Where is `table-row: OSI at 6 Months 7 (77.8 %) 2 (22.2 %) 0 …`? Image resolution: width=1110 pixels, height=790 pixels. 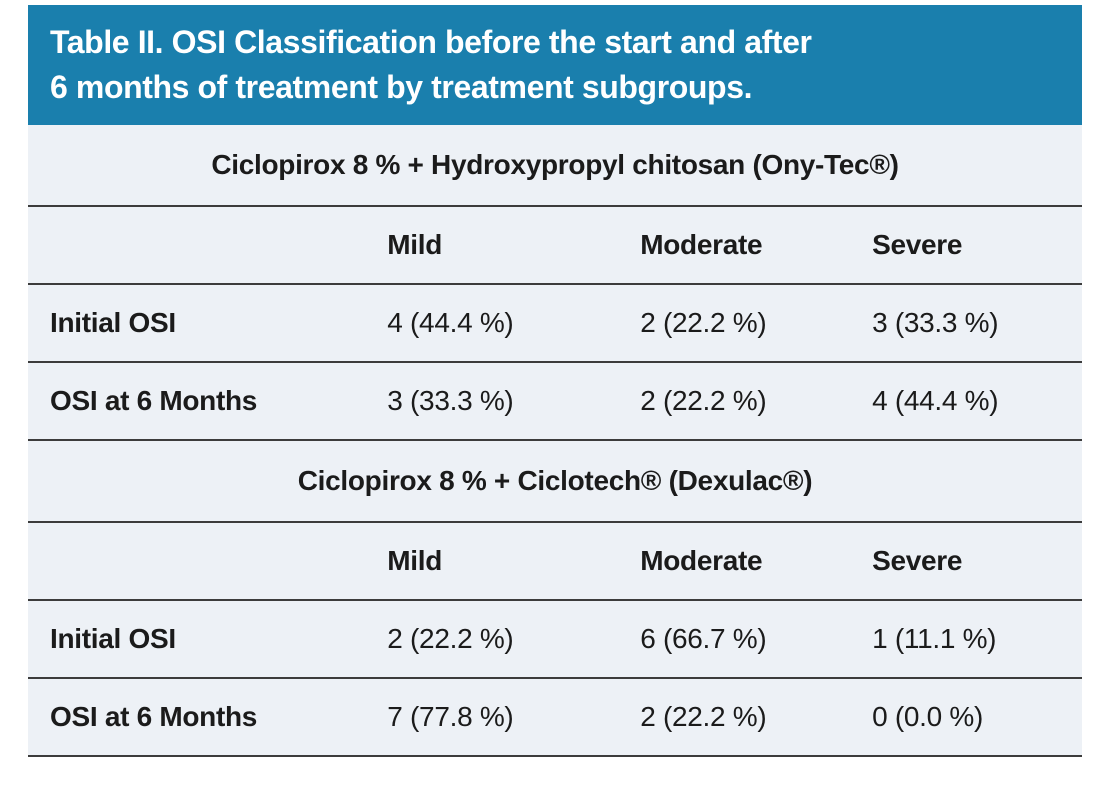 table-row: OSI at 6 Months 7 (77.8 %) 2 (22.2 %) 0 … is located at coordinates (555, 717).